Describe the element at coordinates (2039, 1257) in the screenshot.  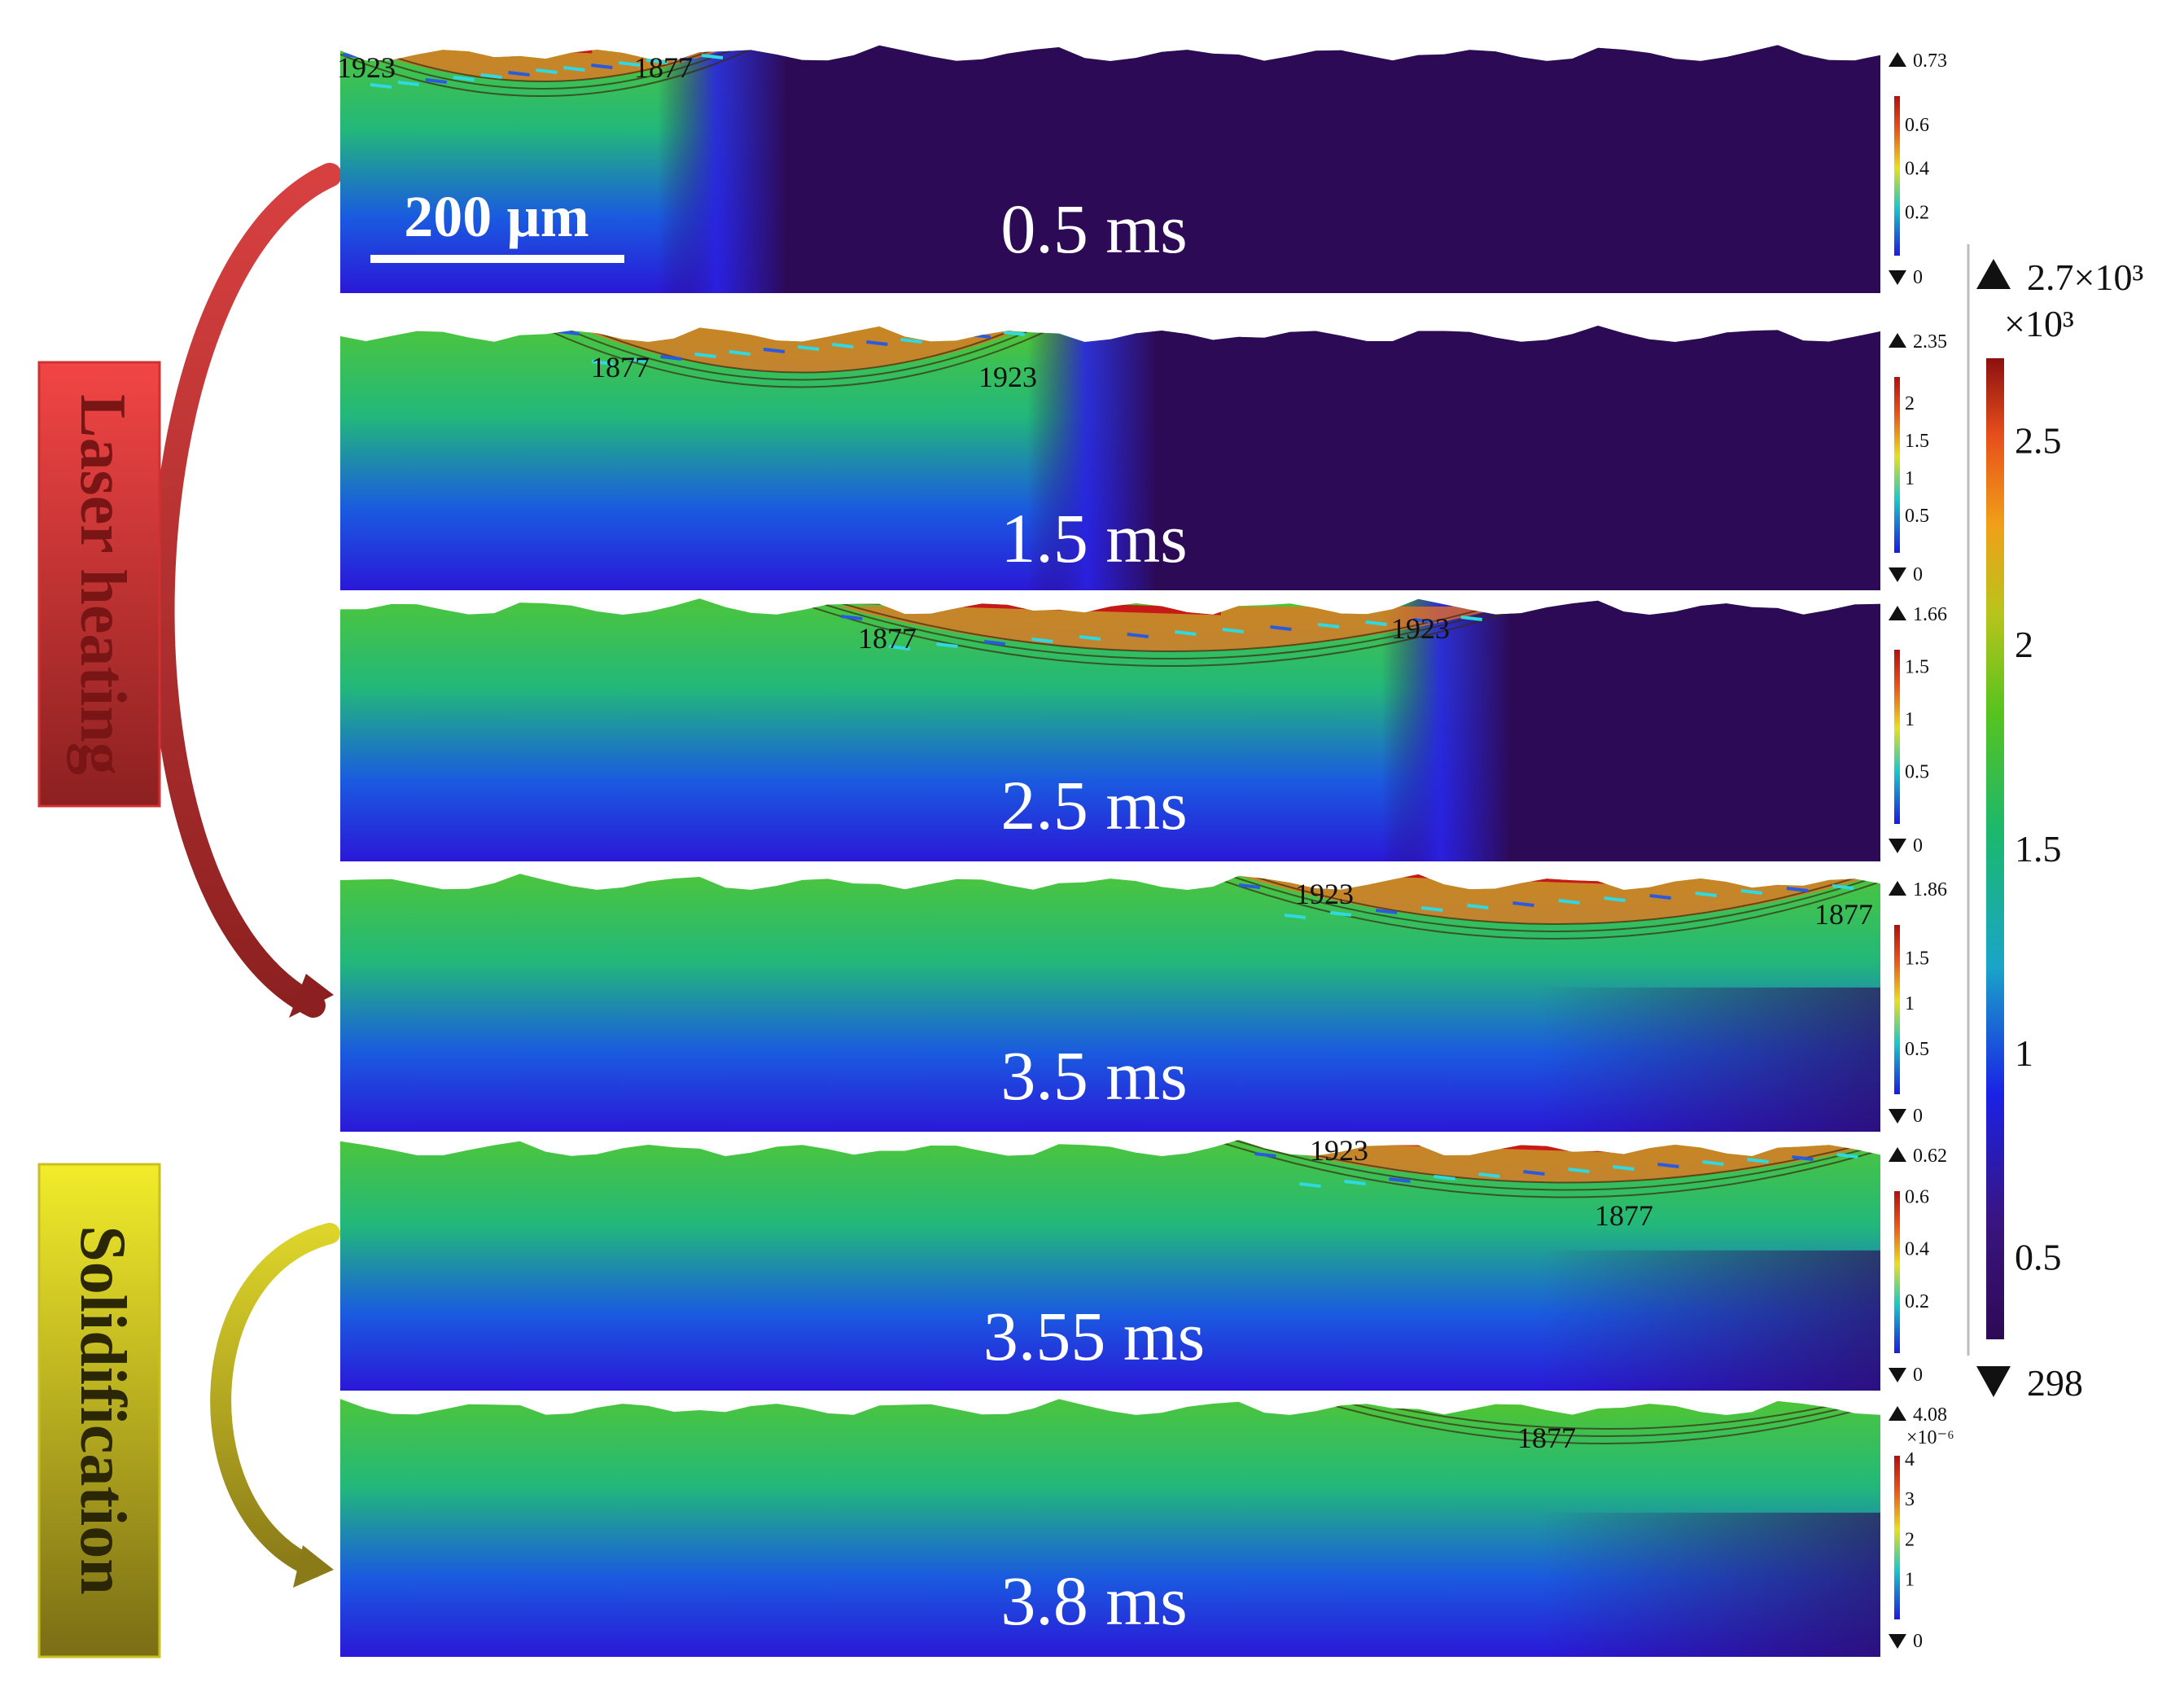
I see `colorbar-tick: 0.5` at that location.